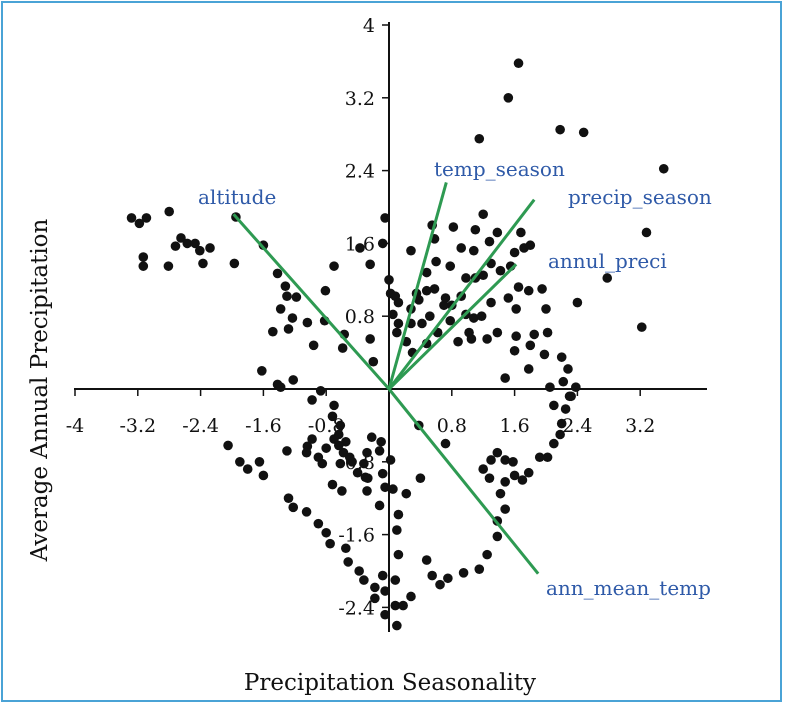 This screenshot has height=706, width=787. I want to click on vector-line-precip-season, so click(461, 294).